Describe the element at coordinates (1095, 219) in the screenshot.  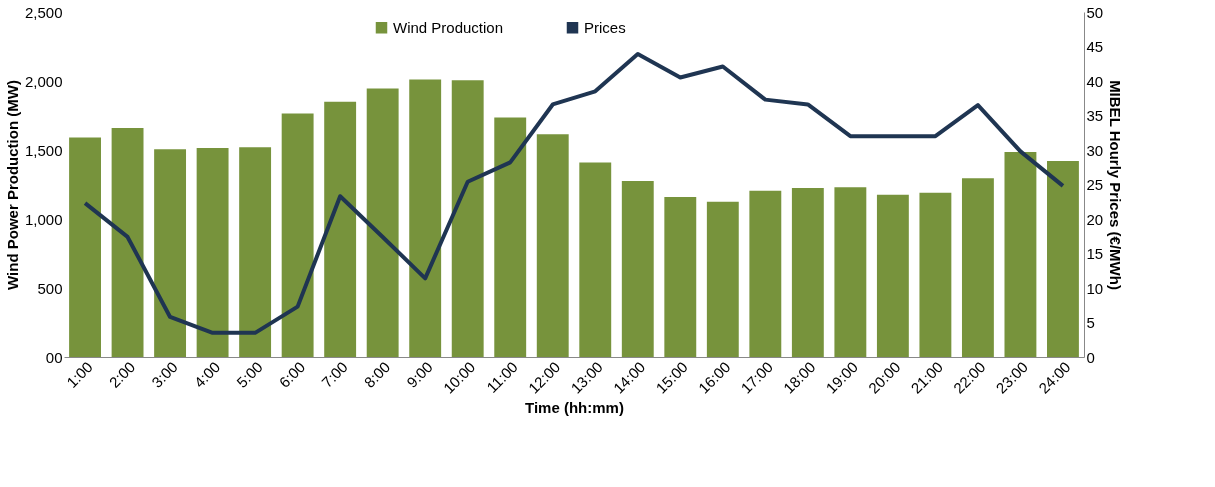
I see `y2-tick-label: 20` at that location.